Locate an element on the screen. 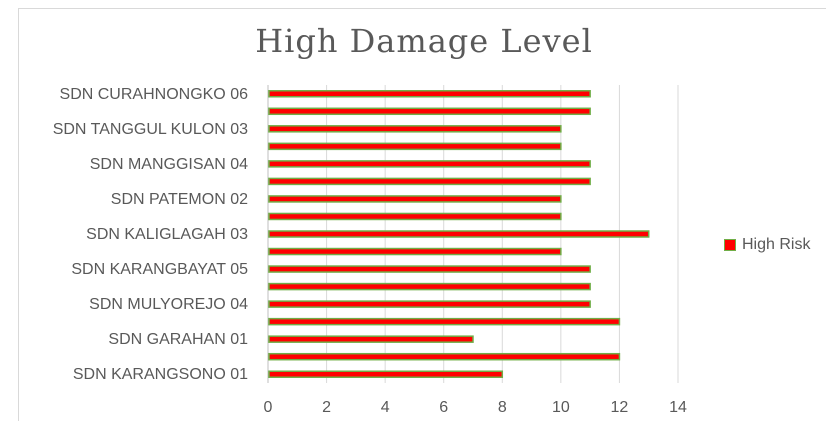 The width and height of the screenshot is (828, 423). category-label: SDN CURAHNONGKO 06 is located at coordinates (154, 94).